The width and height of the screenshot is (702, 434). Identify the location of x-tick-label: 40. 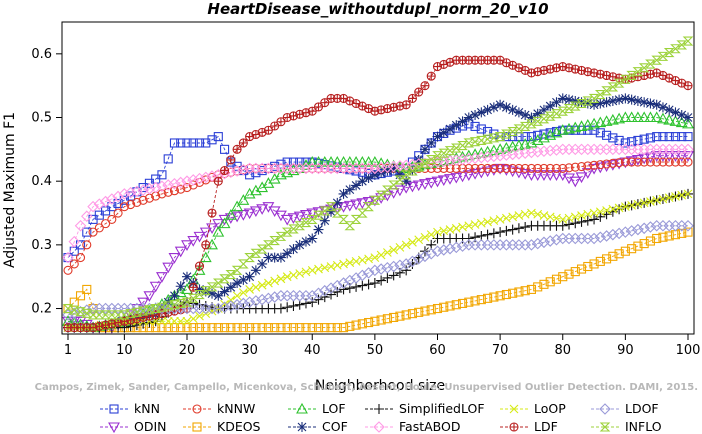
(312, 350).